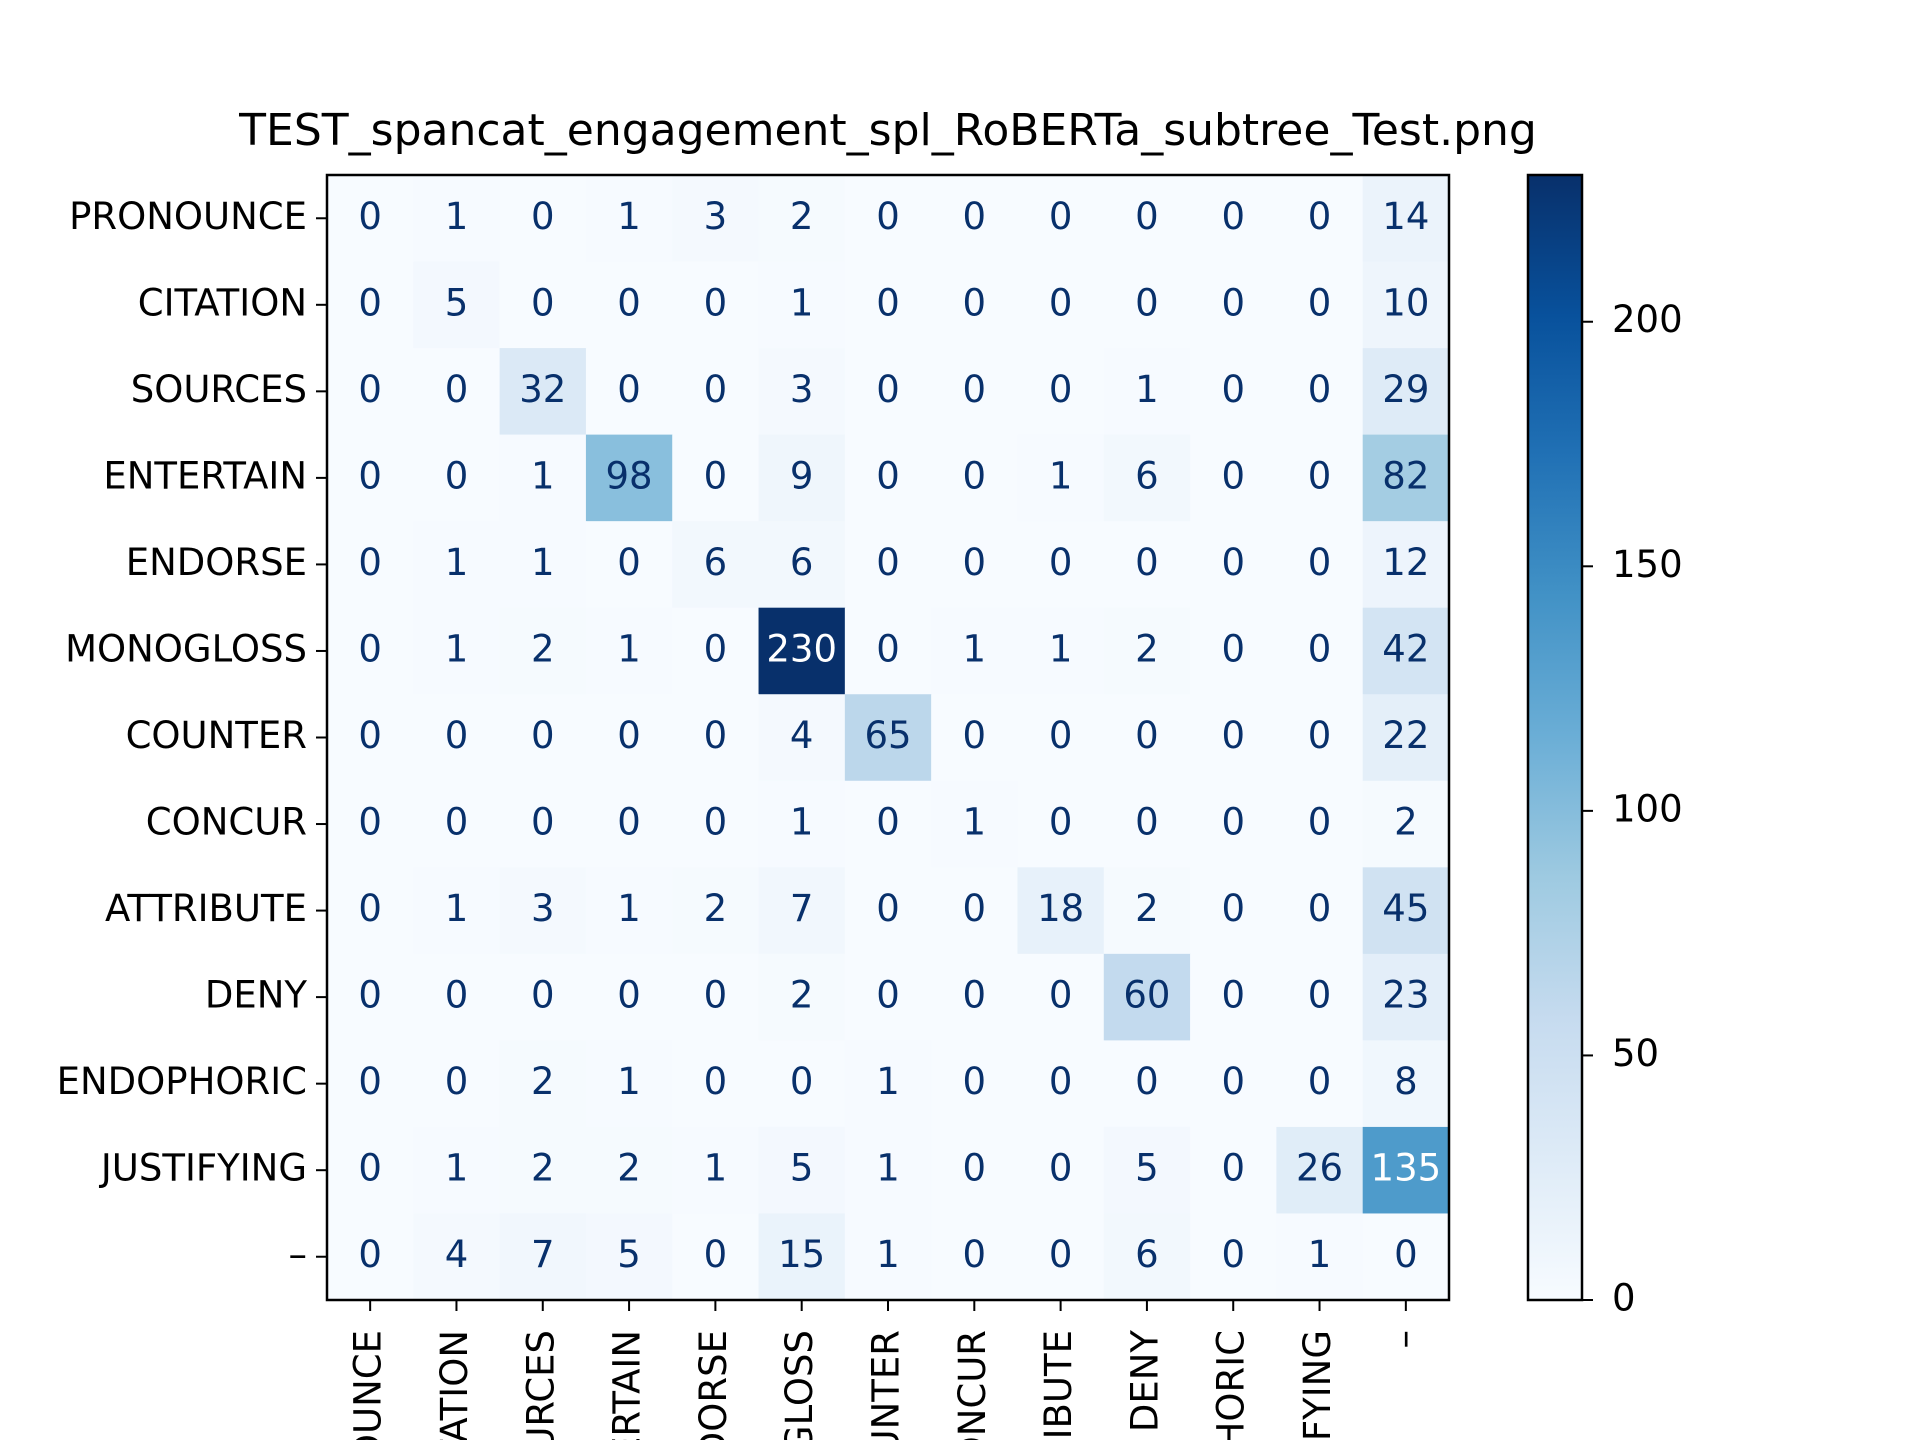  I want to click on cell-label: 2, so click(1406, 822).